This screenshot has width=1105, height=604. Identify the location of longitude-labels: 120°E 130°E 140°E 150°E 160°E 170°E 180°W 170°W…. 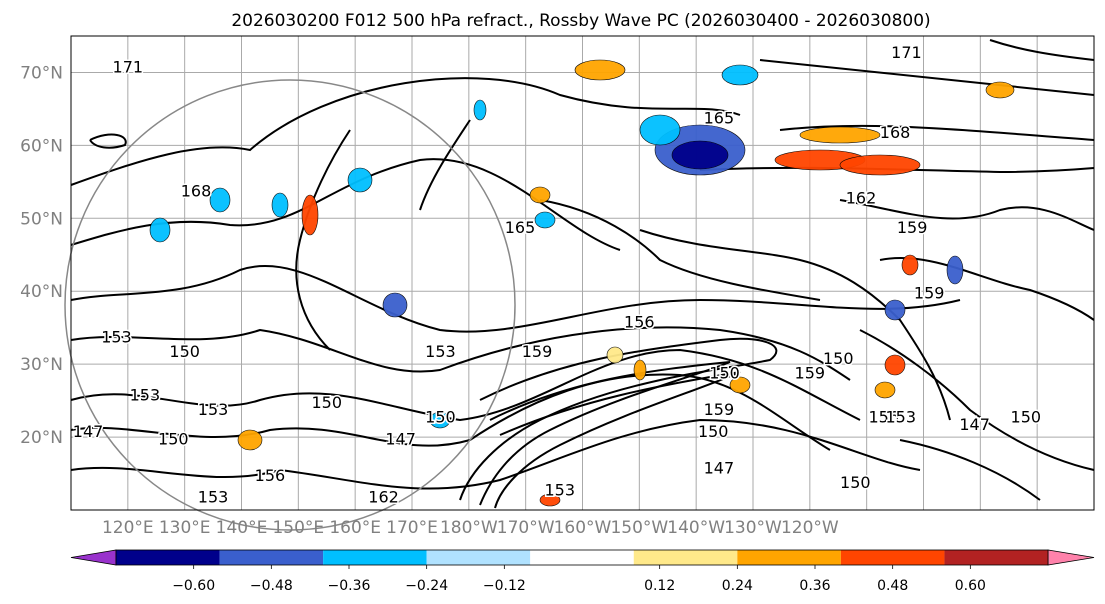
(470, 528).